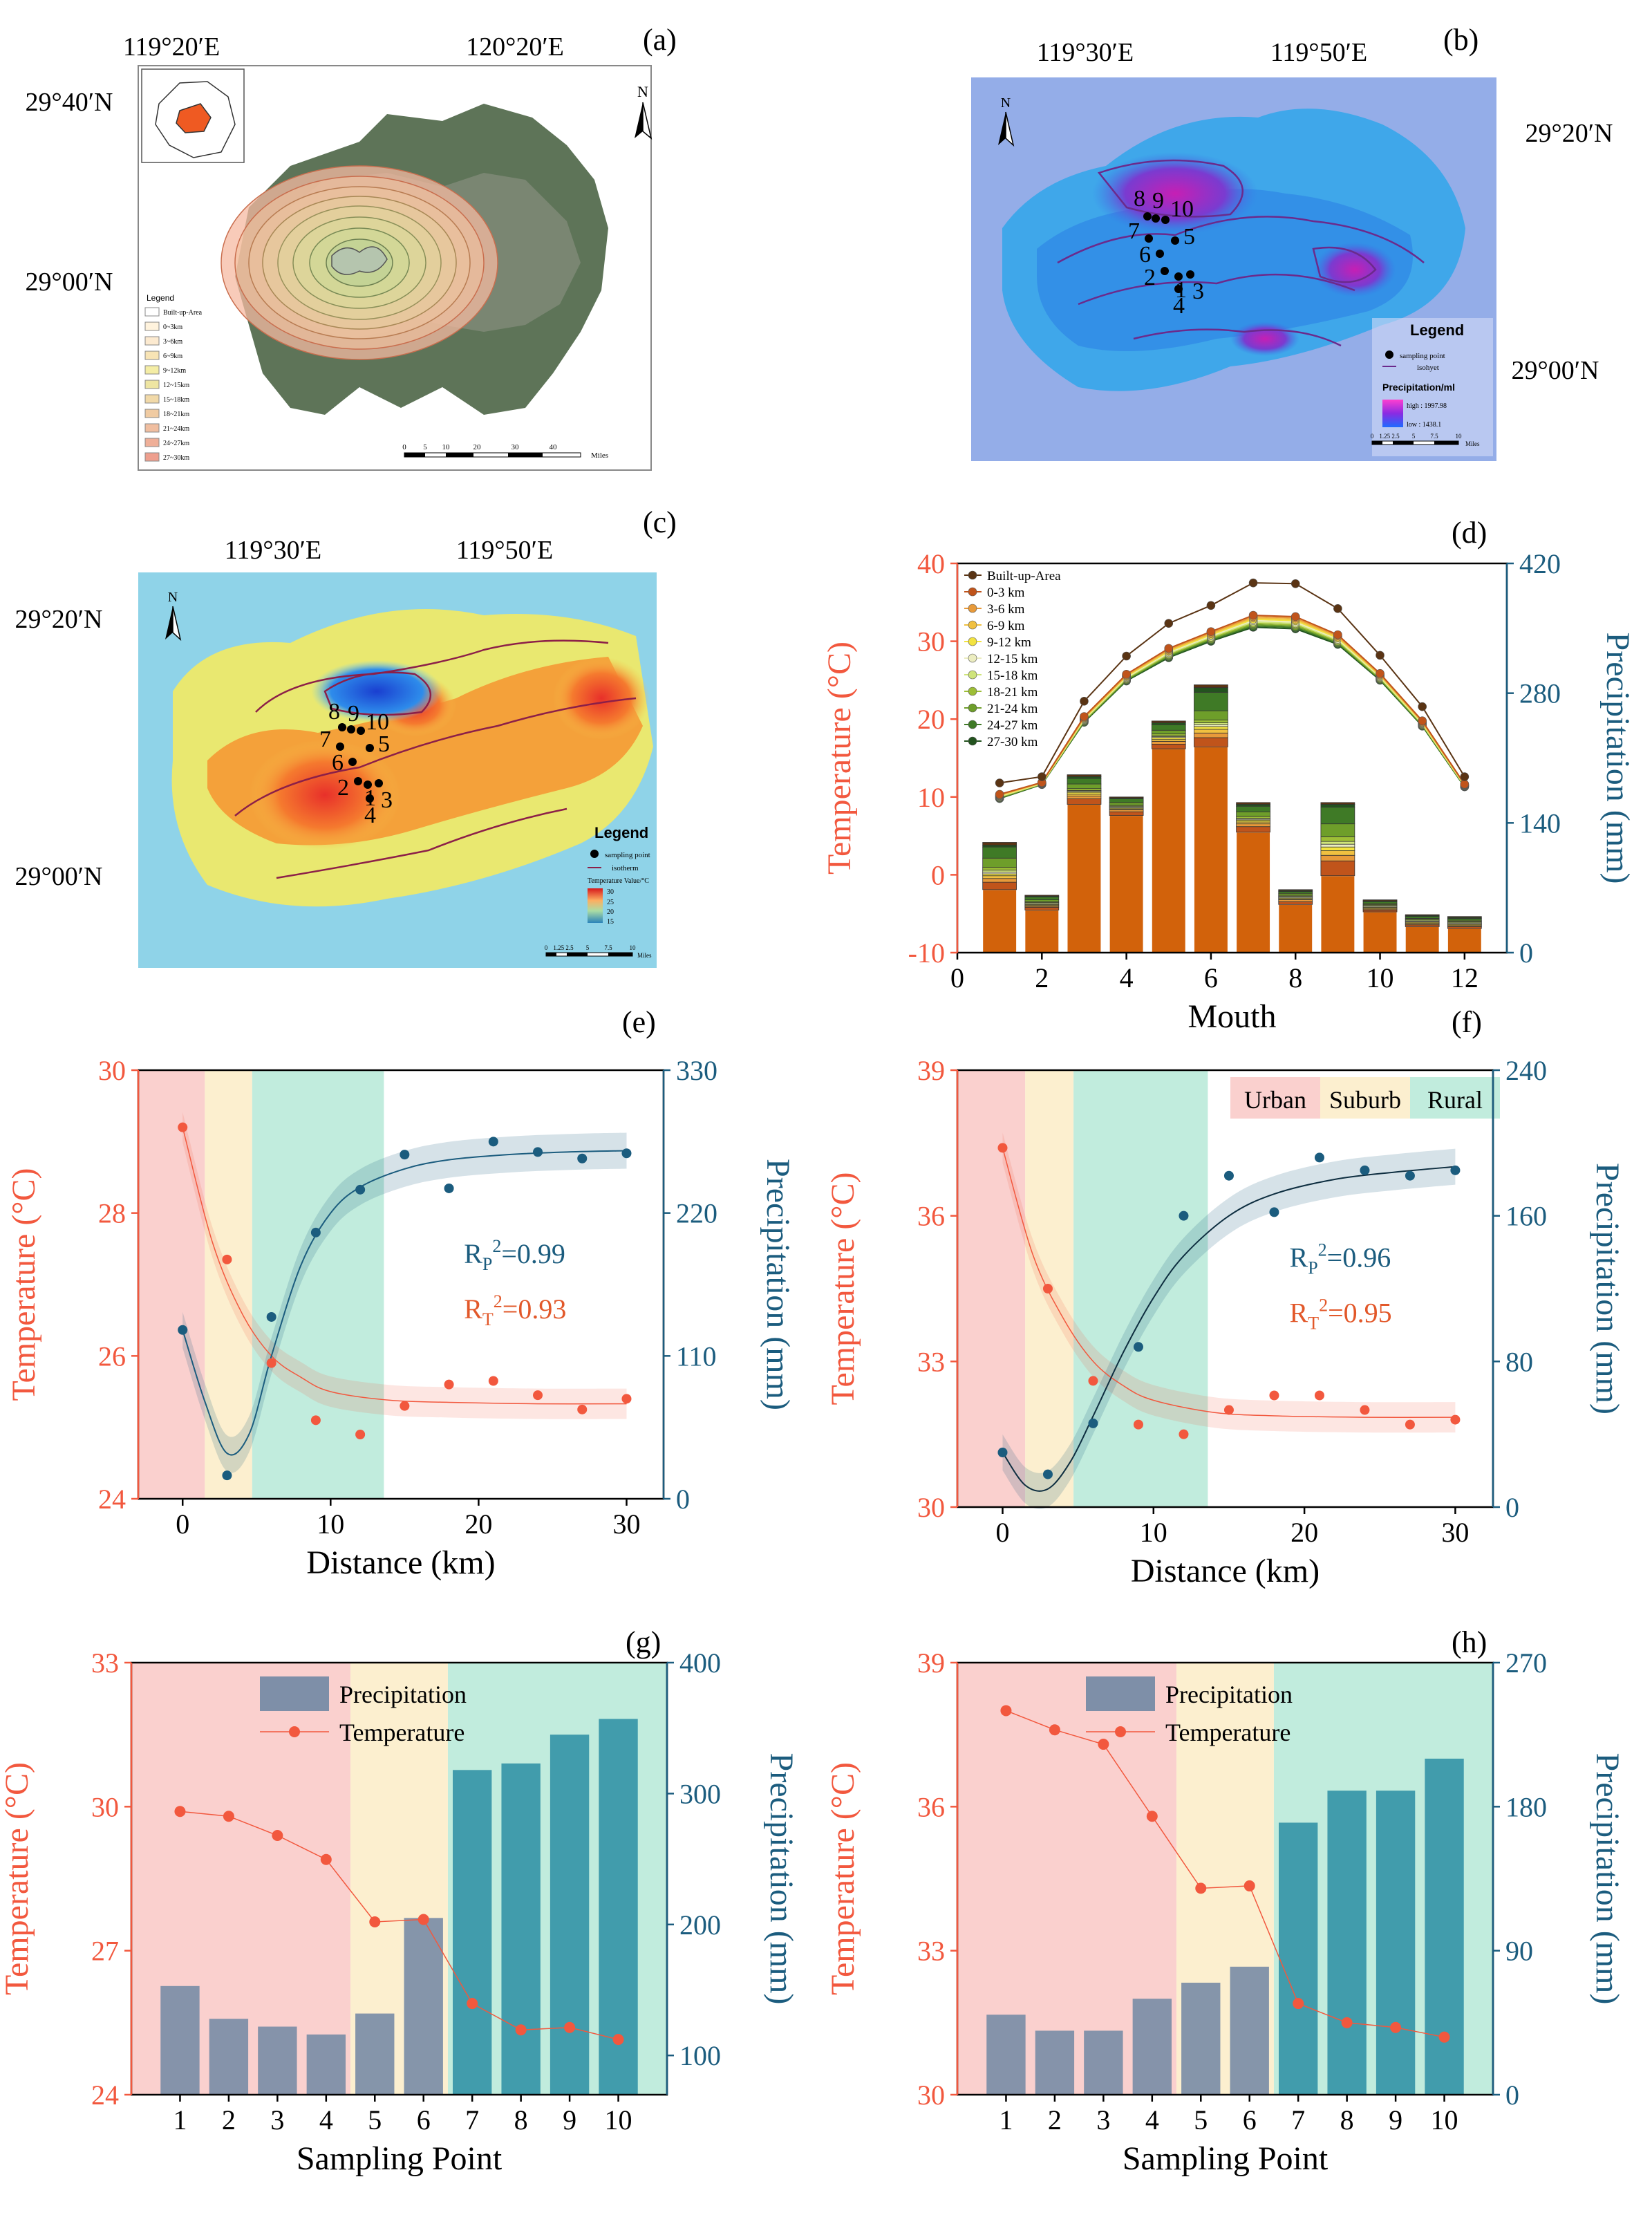 This screenshot has height=2215, width=1652. Describe the element at coordinates (1445, 2119) in the screenshot. I see `x-tick-label: 10` at that location.